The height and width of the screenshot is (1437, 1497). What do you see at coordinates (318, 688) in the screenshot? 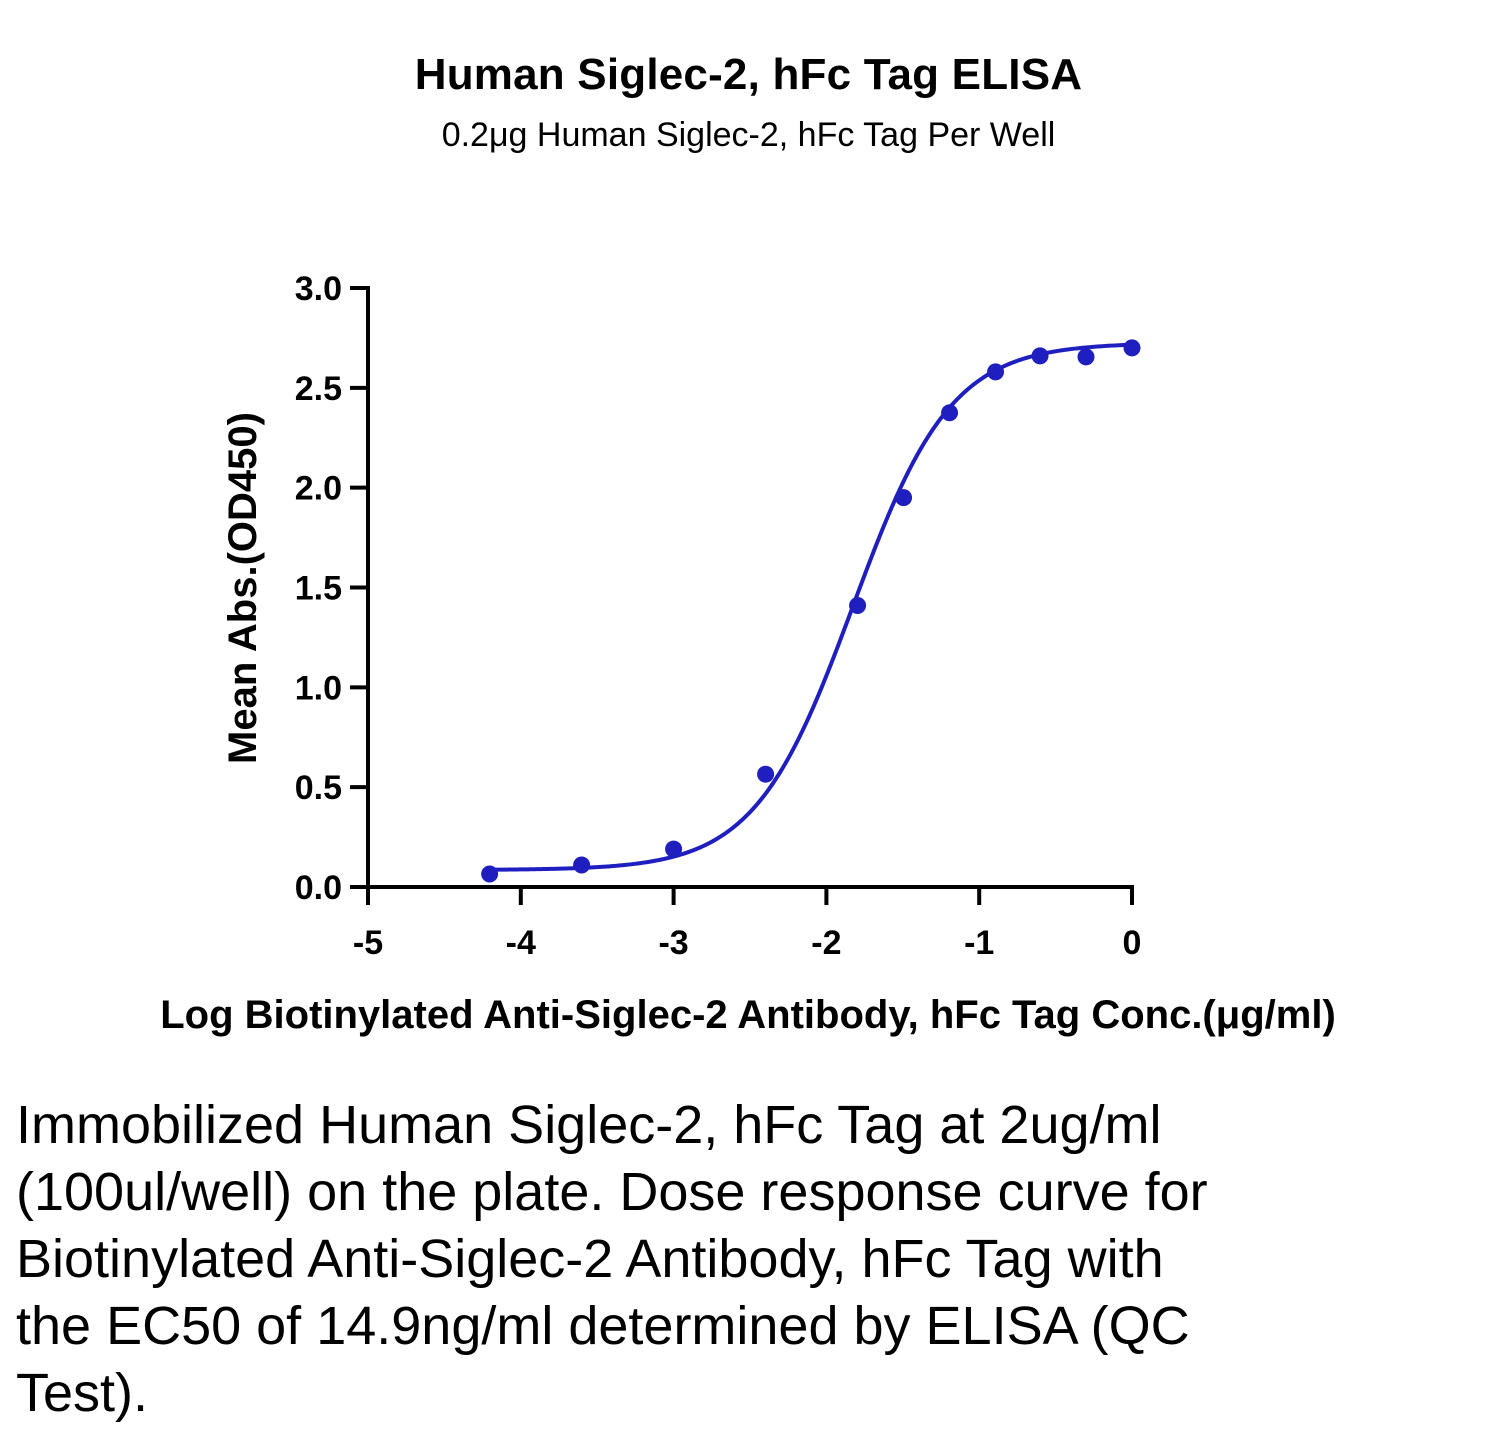
I see `y-tick-label: 1.0` at bounding box center [318, 688].